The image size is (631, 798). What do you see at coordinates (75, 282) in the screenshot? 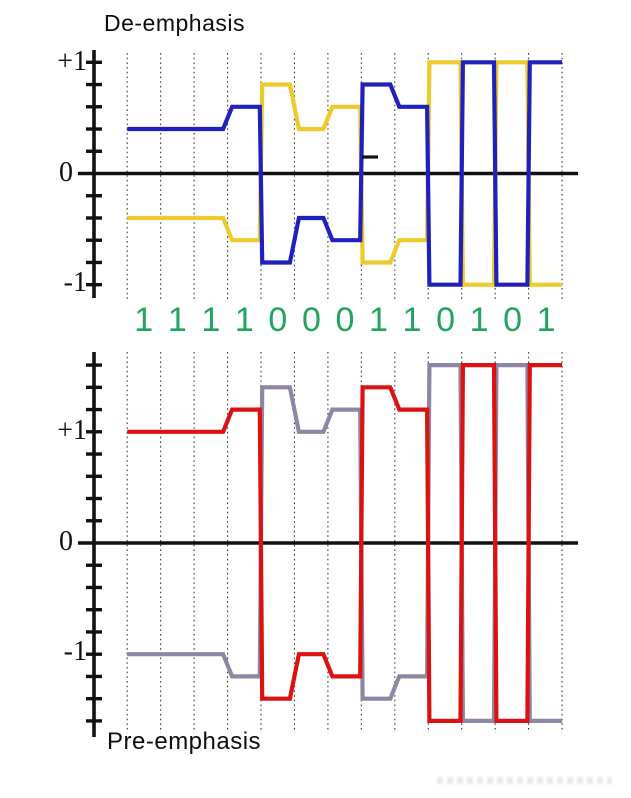
I see `top-ytick-label-minus1: -1` at bounding box center [75, 282].